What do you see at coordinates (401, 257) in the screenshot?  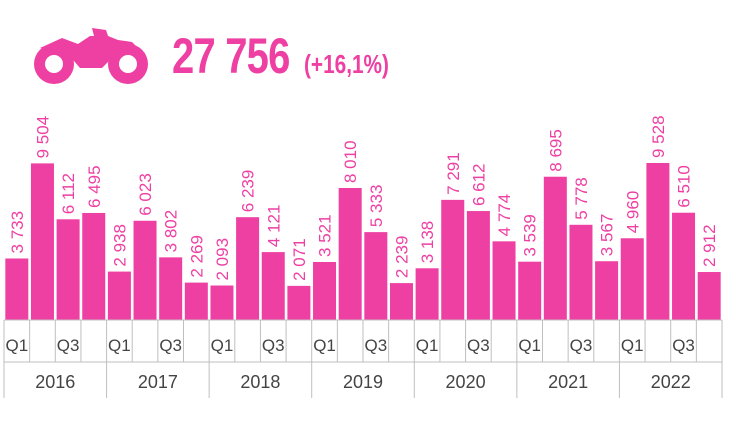 I see `data-label: 2 239` at bounding box center [401, 257].